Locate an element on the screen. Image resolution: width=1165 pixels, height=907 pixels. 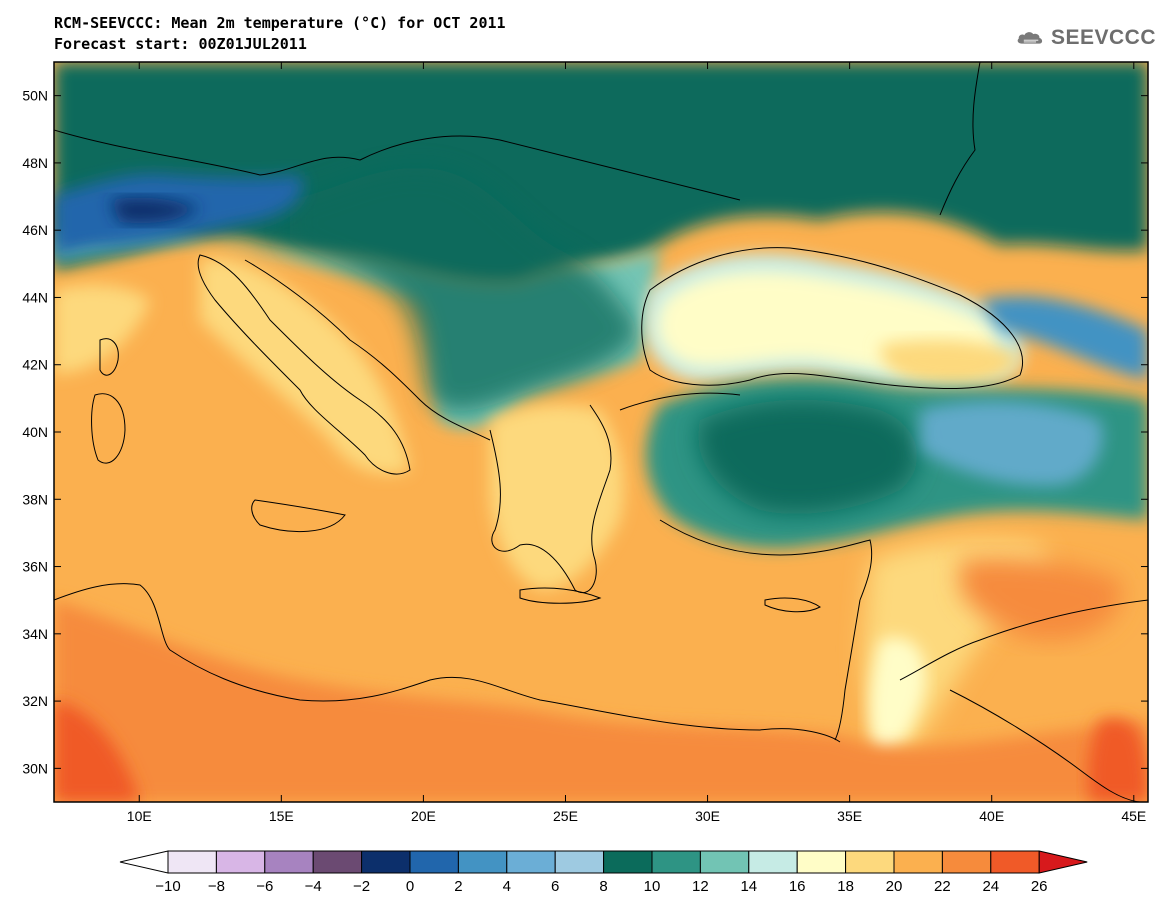
lat-tick-label: 36N is located at coordinates (35, 567).